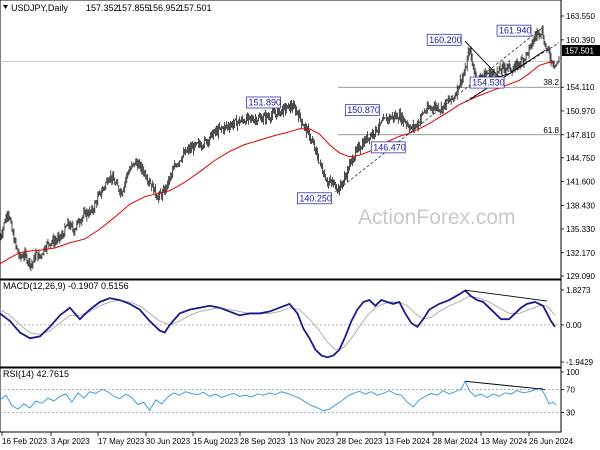 The height and width of the screenshot is (450, 600). What do you see at coordinates (39, 8) in the screenshot?
I see `symbol-label: USDJPY,Daily` at bounding box center [39, 8].